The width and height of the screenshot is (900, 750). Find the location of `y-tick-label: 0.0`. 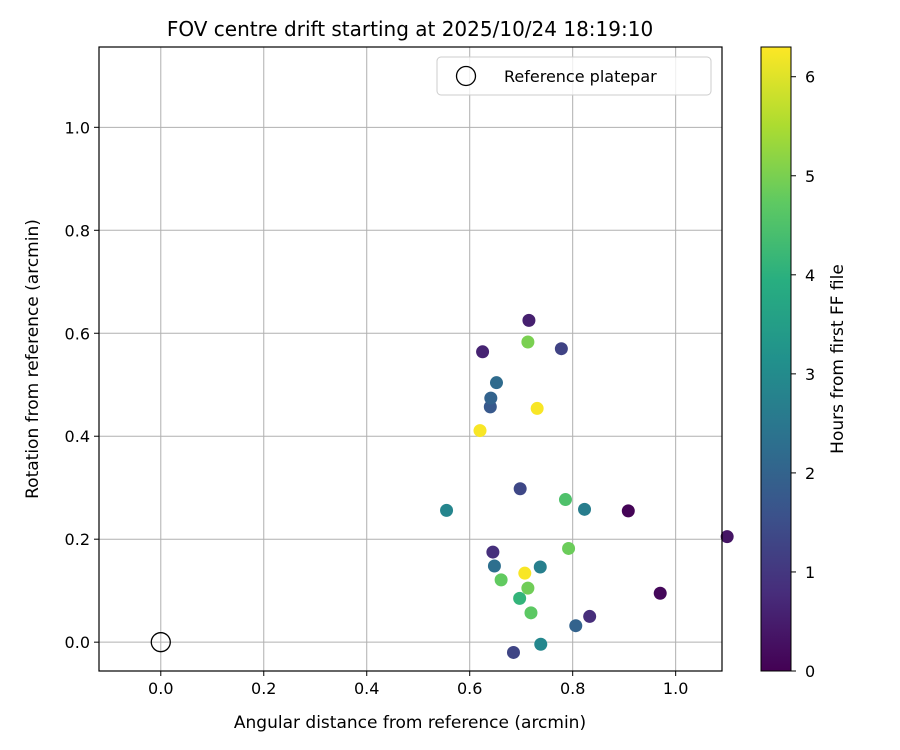

y-tick-label: 0.0 is located at coordinates (77, 642).